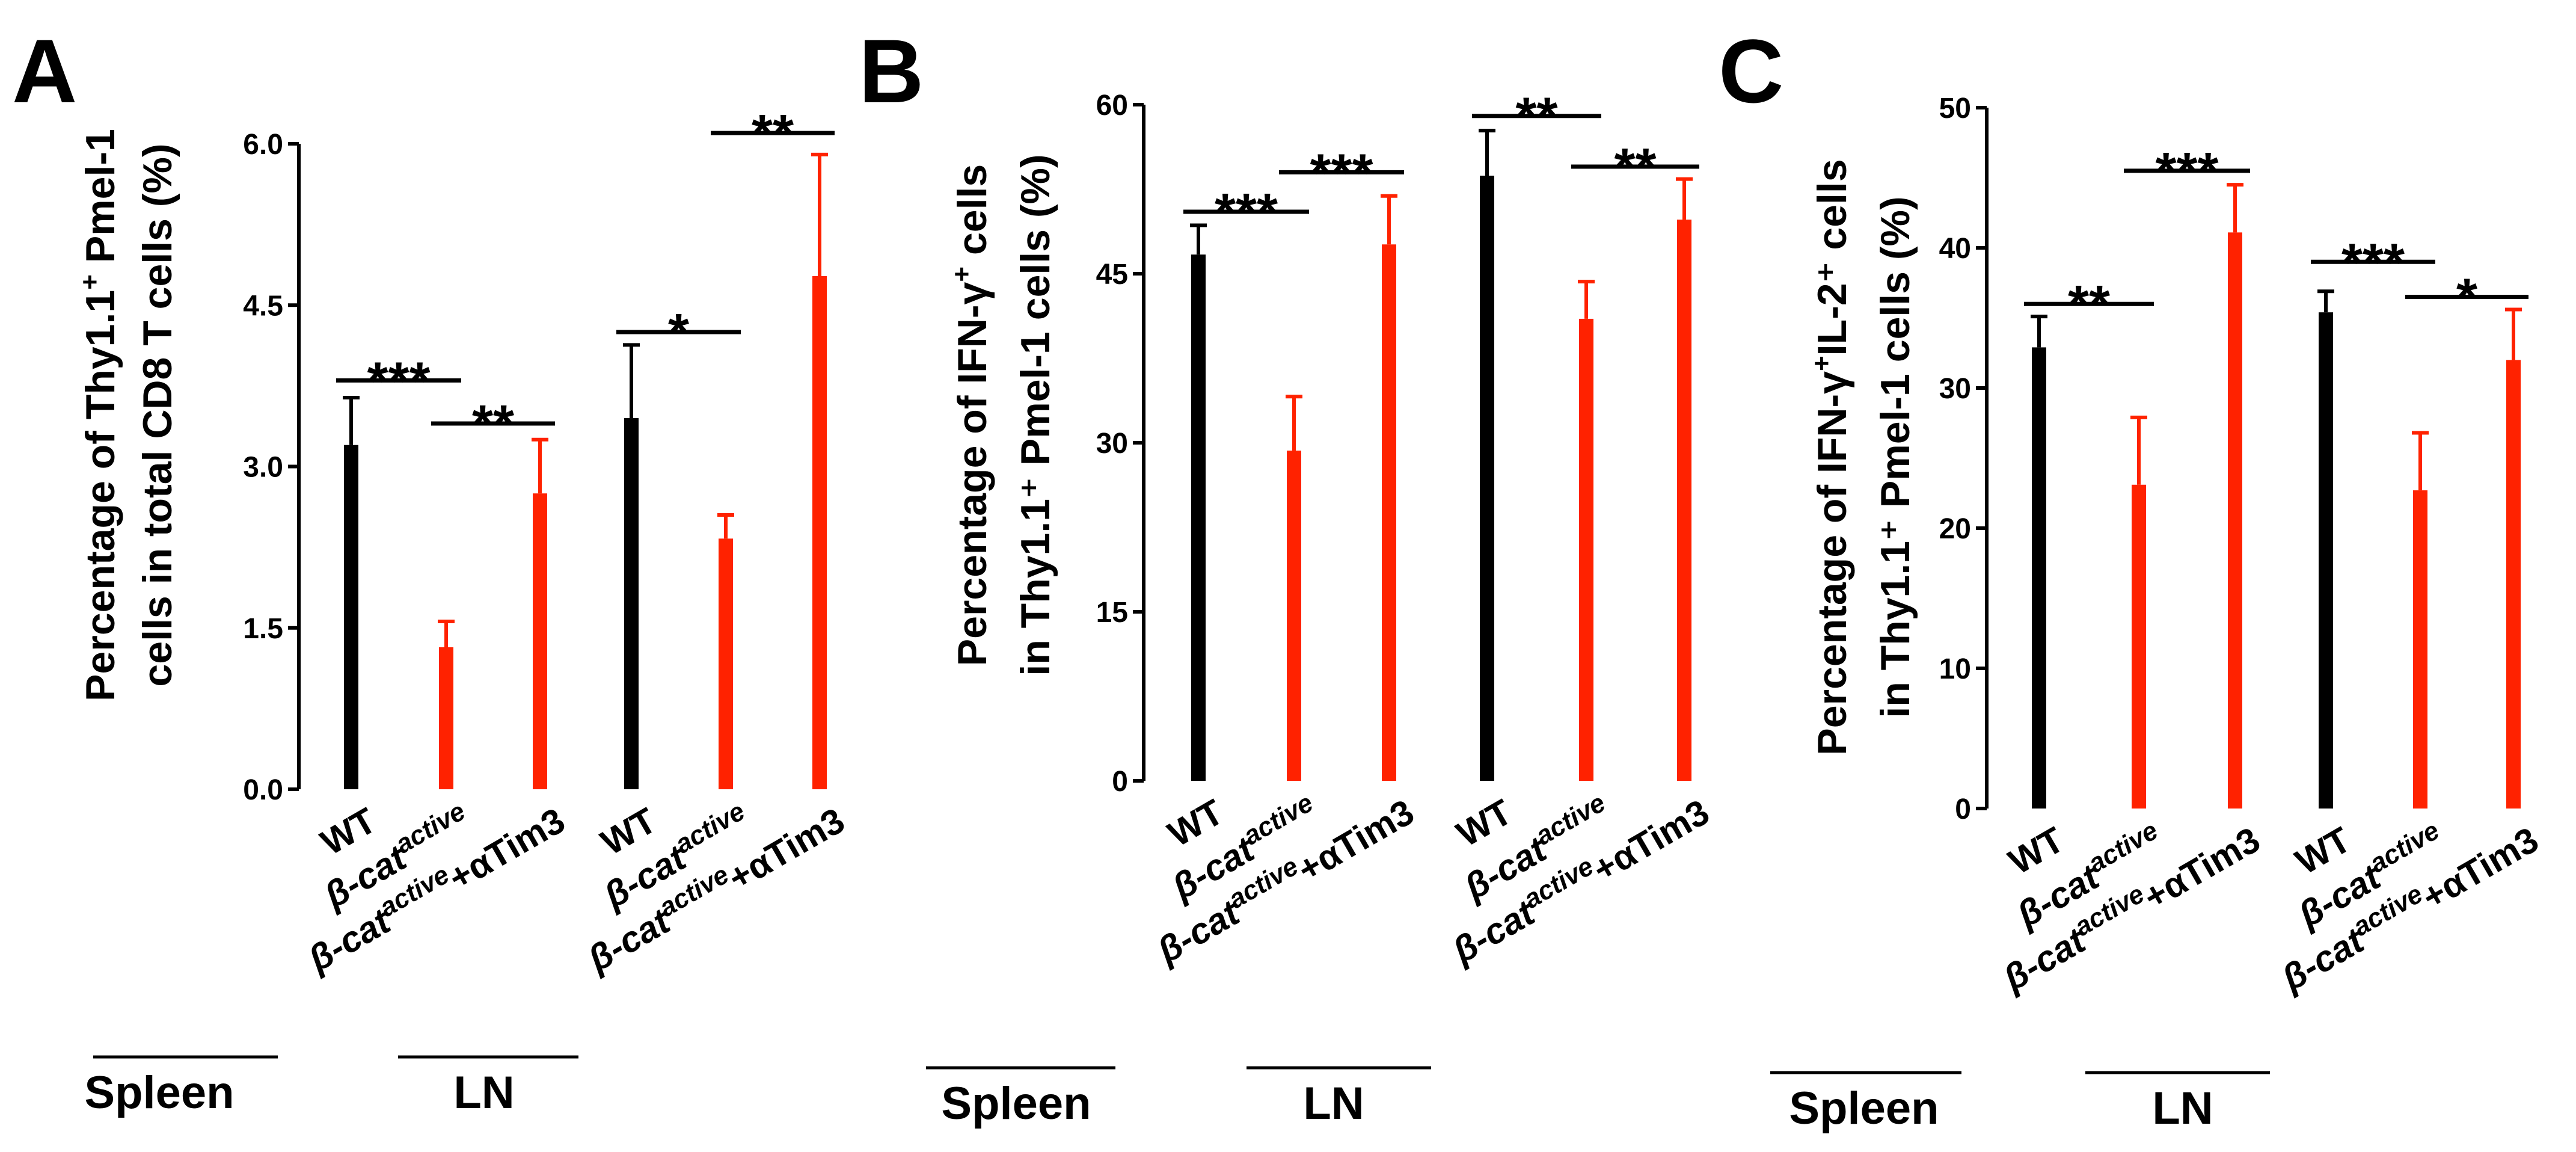 The height and width of the screenshot is (1152, 2576). I want to click on y-tick-label: 20, so click(1955, 529).